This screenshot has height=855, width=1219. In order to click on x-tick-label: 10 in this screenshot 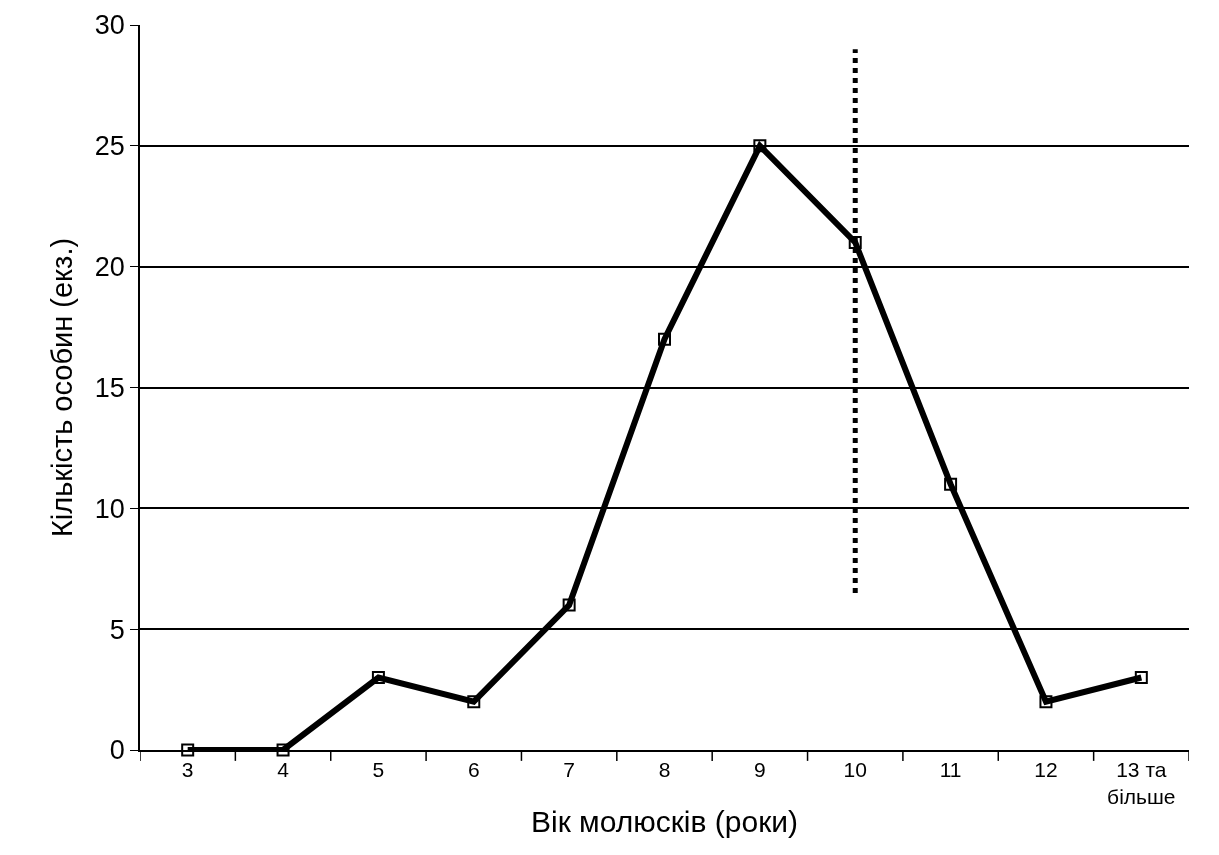, I will do `click(855, 769)`.